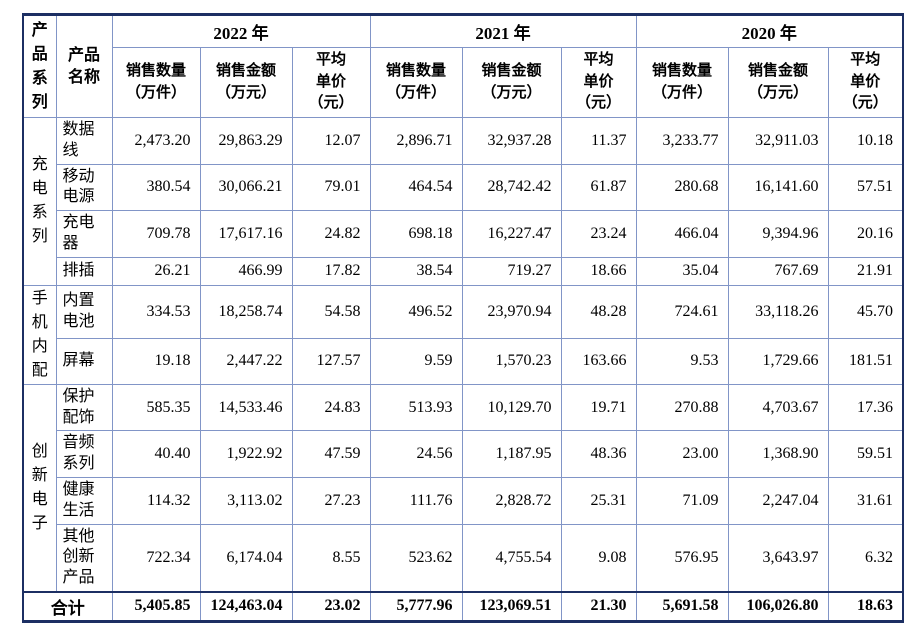 The image size is (910, 623). Describe the element at coordinates (416, 361) in the screenshot. I see `value-cell: 9.59` at that location.